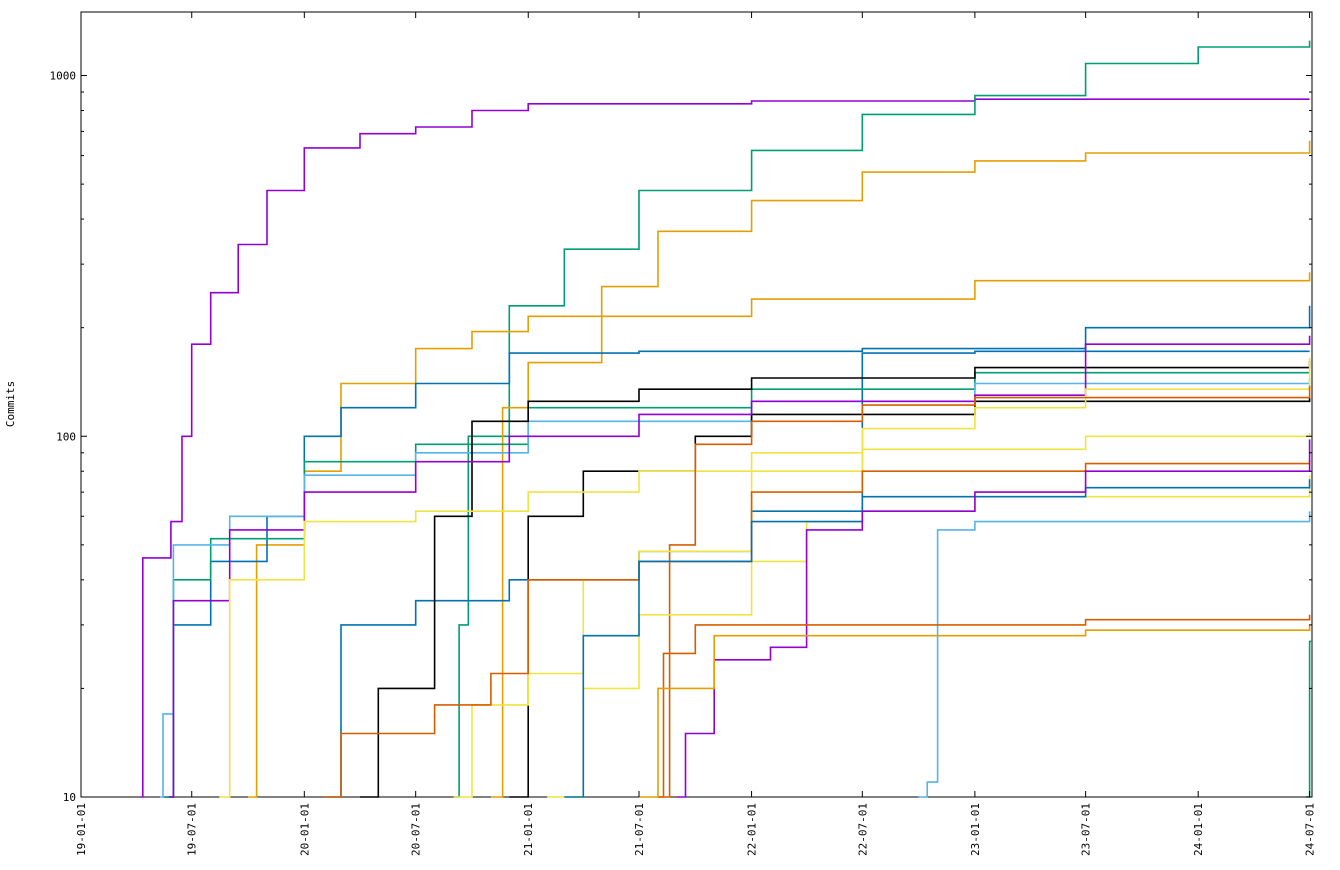 The image size is (1340, 870). I want to click on x-tick-label: 20-01-01, so click(304, 829).